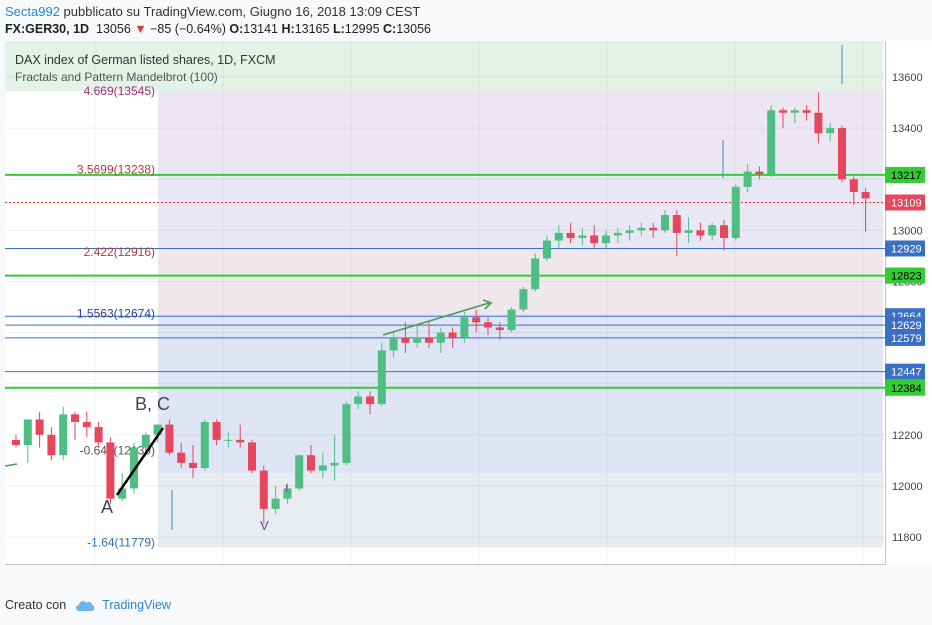 This screenshot has width=932, height=625. Describe the element at coordinates (152, 404) in the screenshot. I see `label-bc: B, C` at that location.